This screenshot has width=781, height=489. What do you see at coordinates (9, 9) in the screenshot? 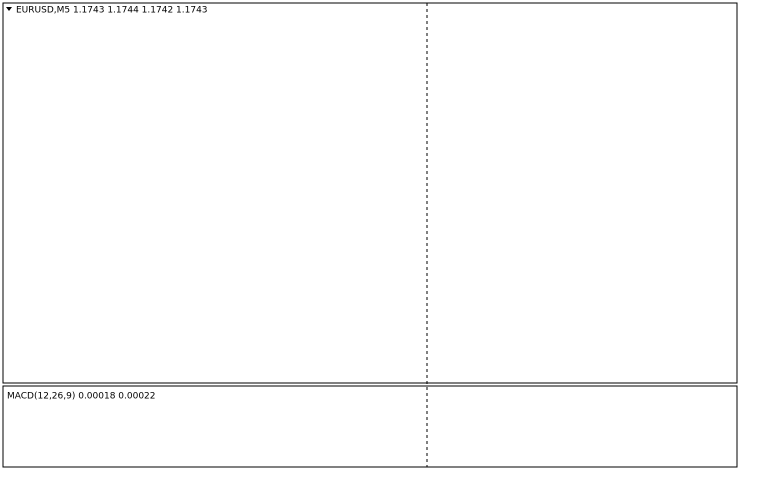
I see `symbol-arrow` at bounding box center [9, 9].